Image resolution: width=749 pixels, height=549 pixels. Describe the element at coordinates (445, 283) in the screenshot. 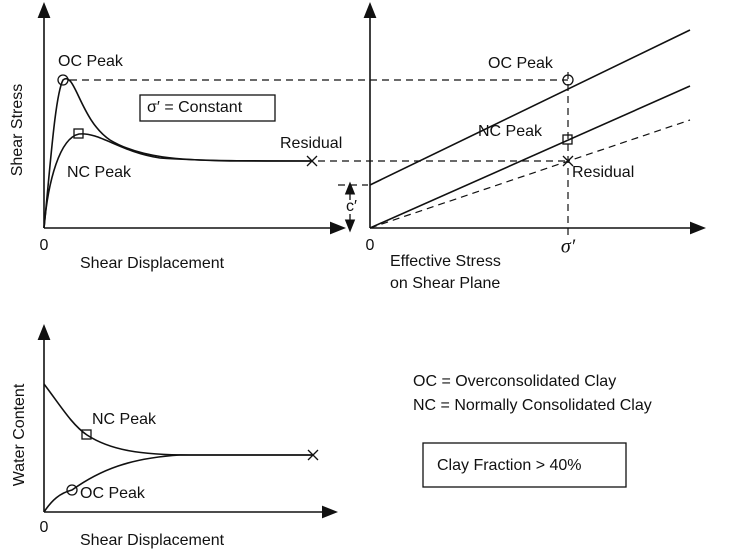

I see `x-label: on Shear Plane` at that location.